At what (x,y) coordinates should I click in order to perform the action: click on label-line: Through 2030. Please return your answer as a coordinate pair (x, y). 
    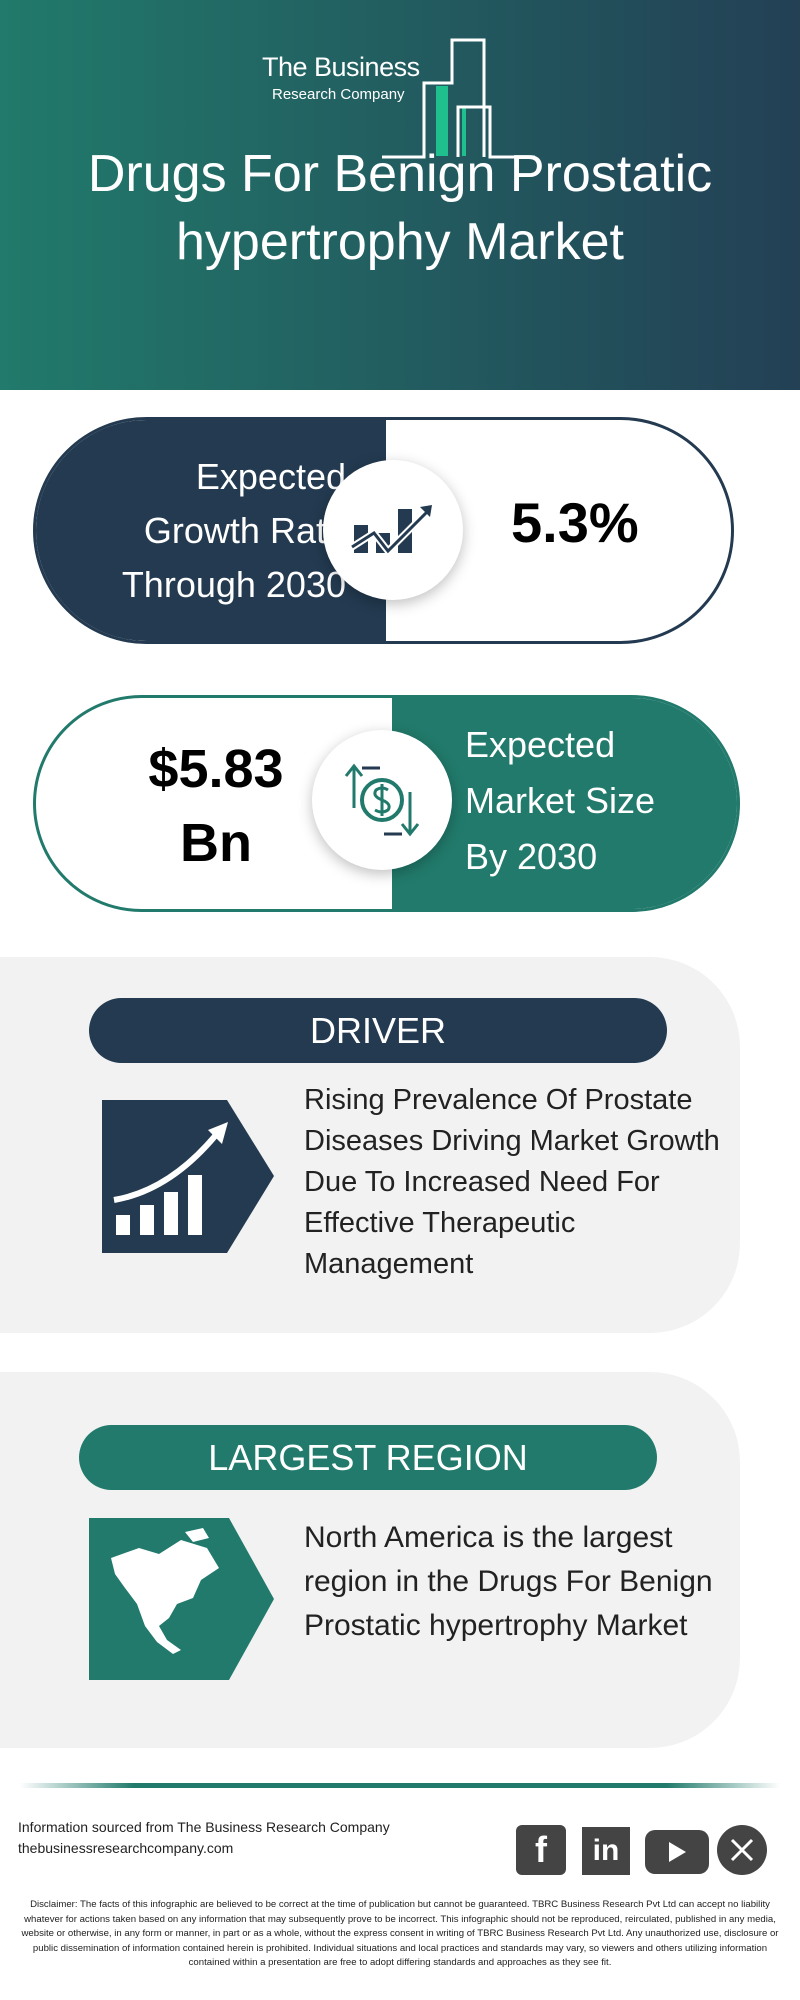
    Looking at the image, I should click on (233, 584).